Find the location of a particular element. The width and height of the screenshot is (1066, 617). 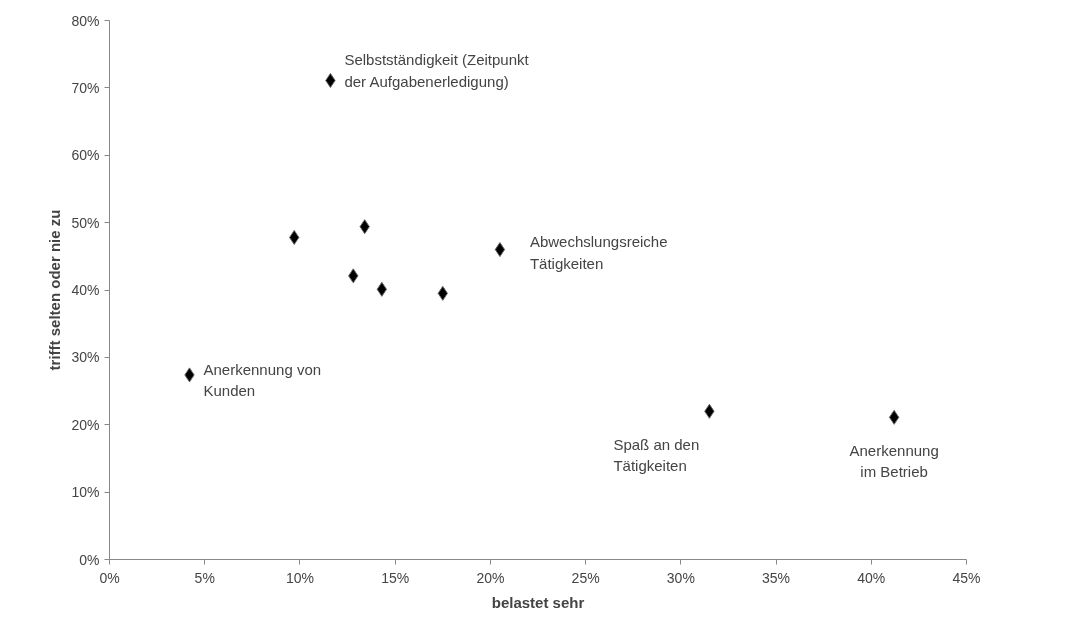

x-tick-label: 0% is located at coordinates (109, 577).